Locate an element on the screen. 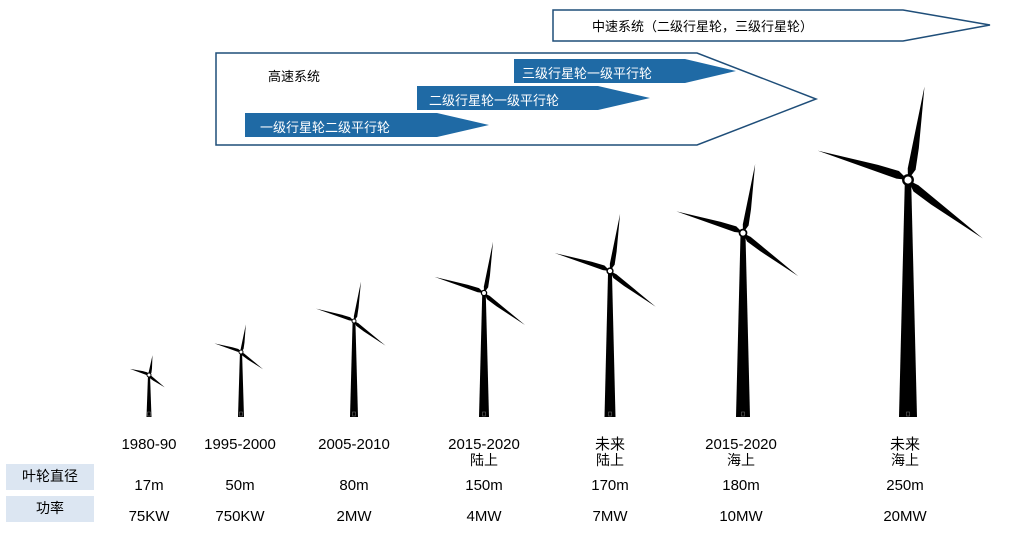 This screenshot has height=536, width=1009. era-label: 未来 陆上 is located at coordinates (609, 453).